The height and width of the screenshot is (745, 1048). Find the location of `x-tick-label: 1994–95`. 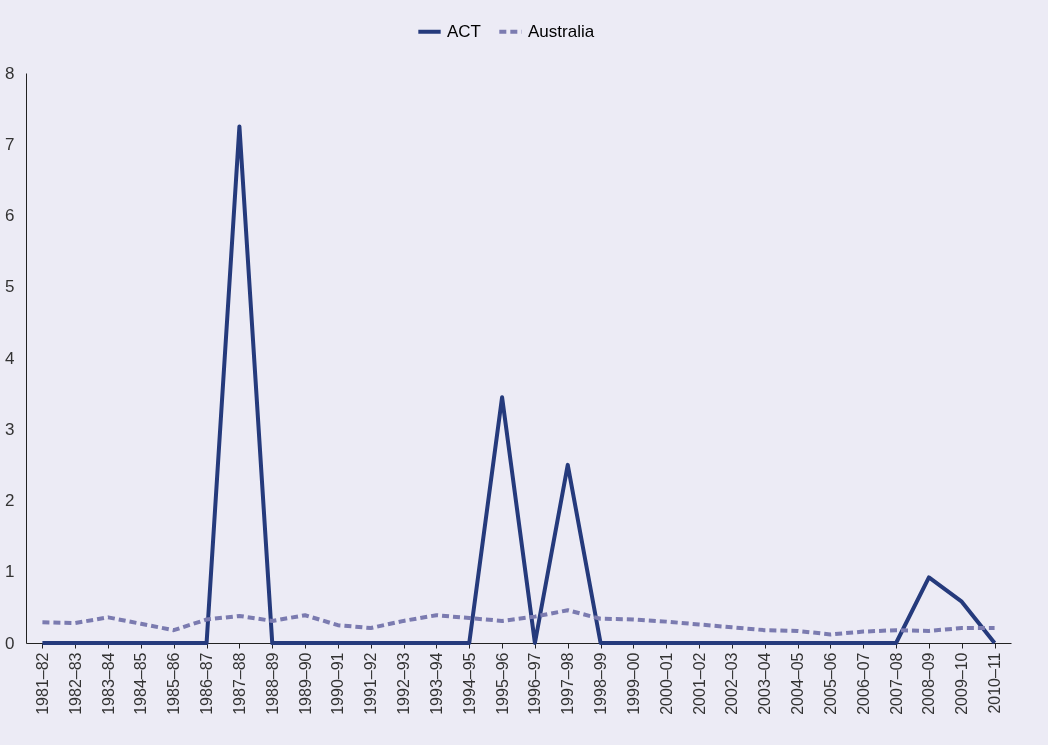

x-tick-label: 1994–95 is located at coordinates (469, 683).